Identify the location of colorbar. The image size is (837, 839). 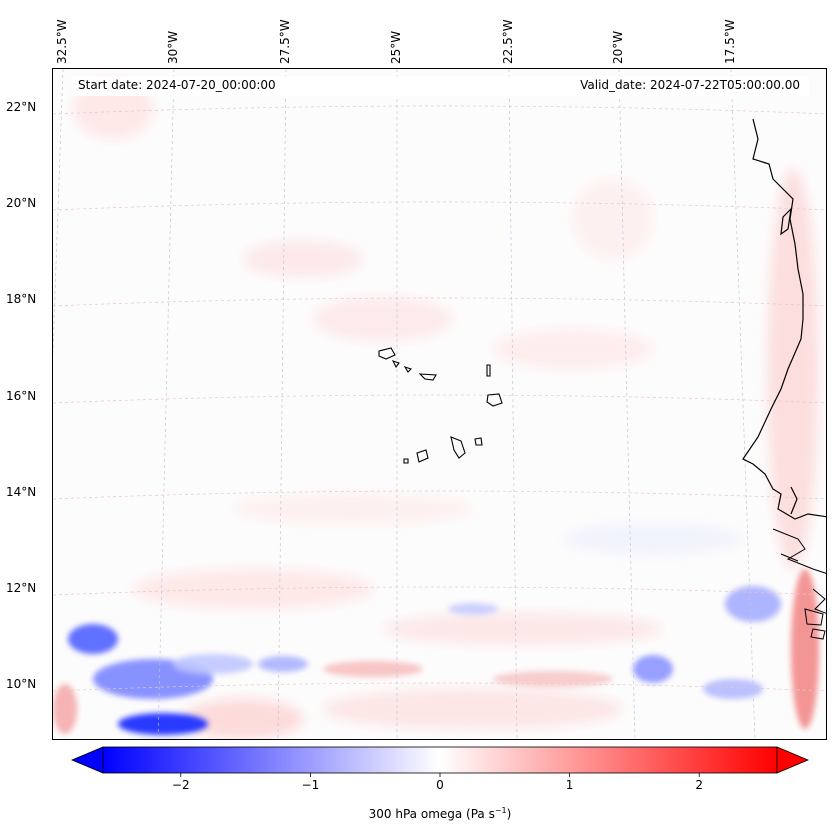
(440, 761).